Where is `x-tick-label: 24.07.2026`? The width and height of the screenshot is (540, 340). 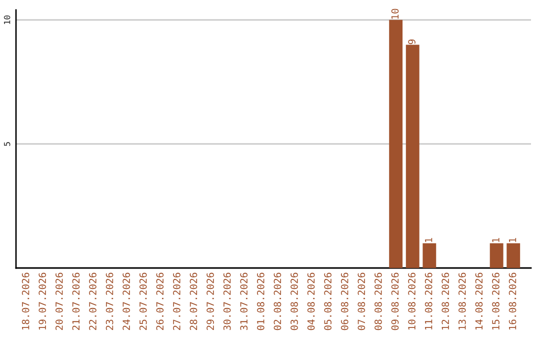 x-tick-label: 24.07.2026 is located at coordinates (126, 301).